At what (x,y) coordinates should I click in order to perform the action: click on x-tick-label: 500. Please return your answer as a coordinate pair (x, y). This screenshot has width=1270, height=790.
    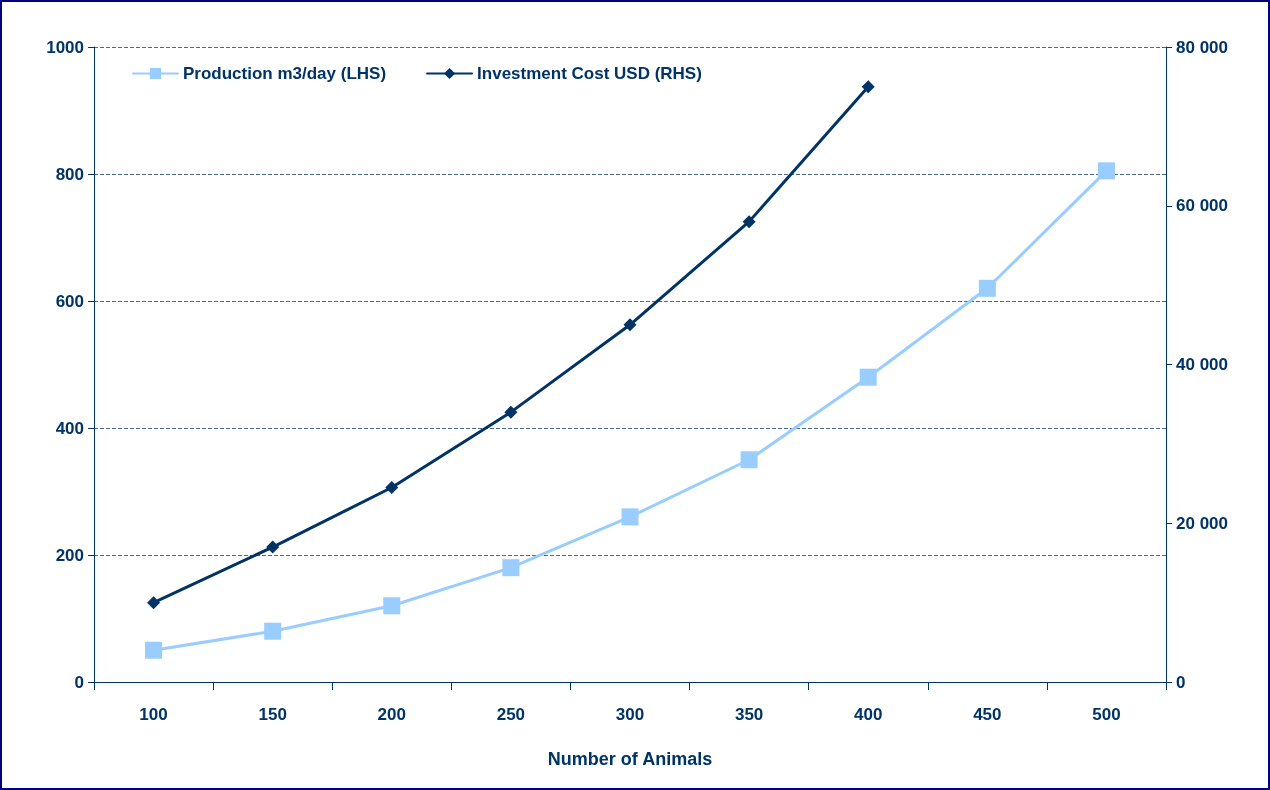
    Looking at the image, I should click on (1106, 714).